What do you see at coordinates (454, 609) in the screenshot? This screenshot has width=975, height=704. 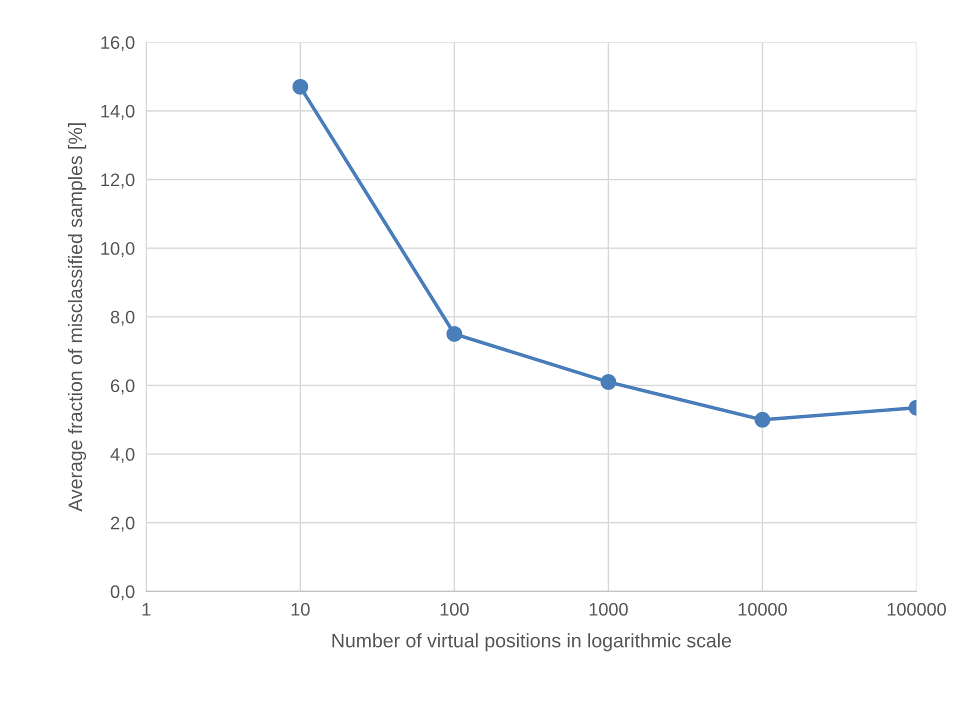 I see `x-tick-label: 100` at bounding box center [454, 609].